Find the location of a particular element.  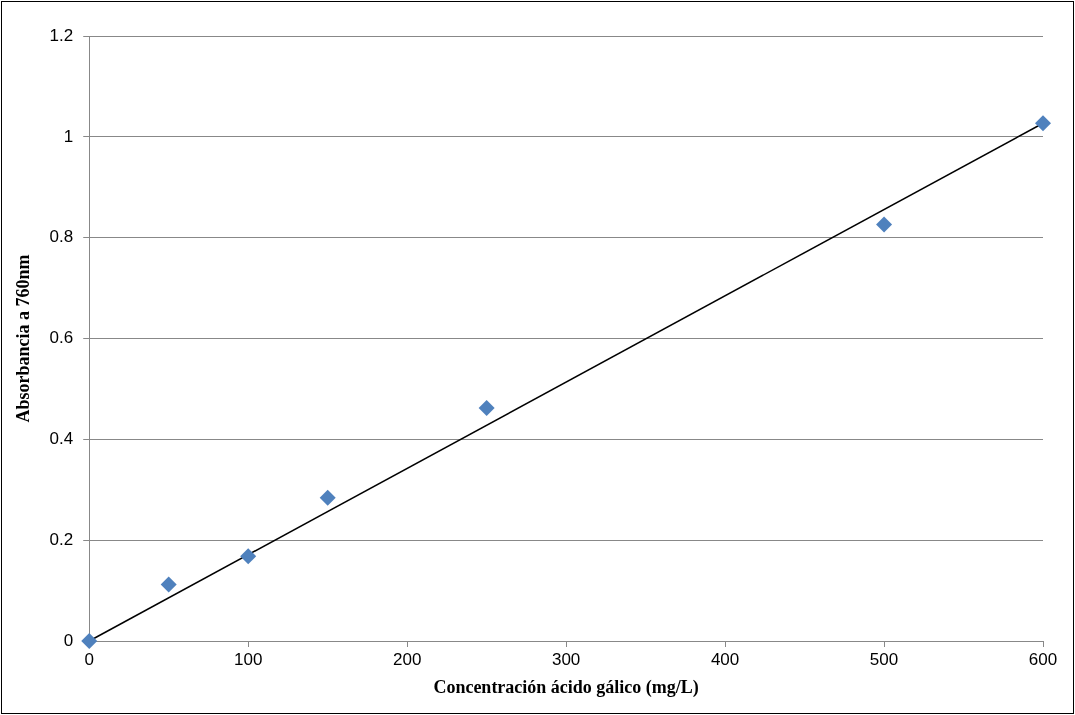

x-tick-label: 400 is located at coordinates (725, 659).